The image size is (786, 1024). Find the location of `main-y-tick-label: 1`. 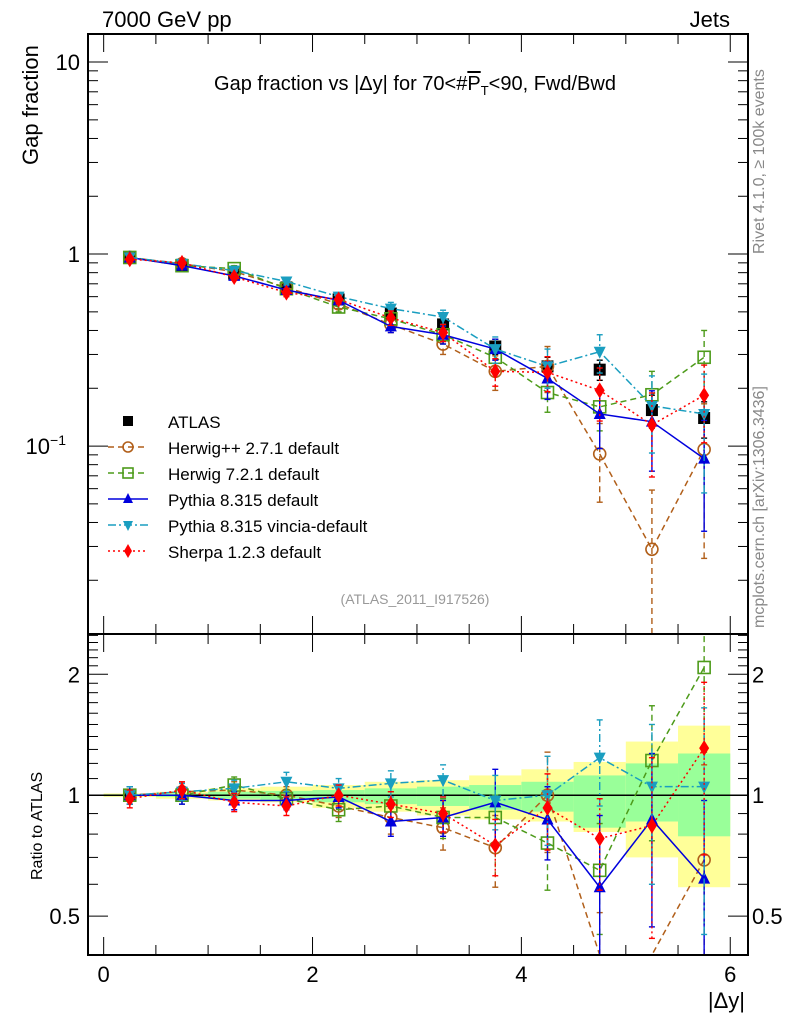

main-y-tick-label: 1 is located at coordinates (74, 254).